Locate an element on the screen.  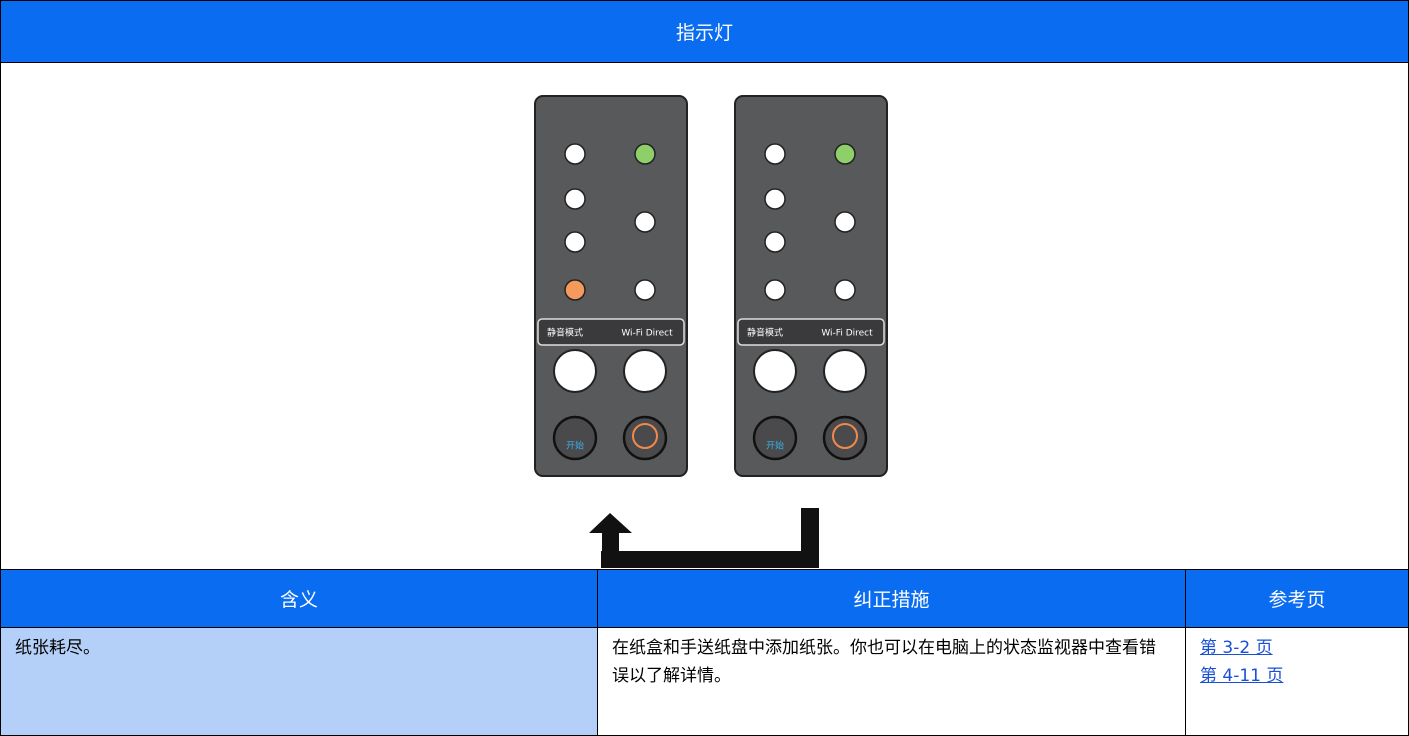
meaning: 纸张耗尽。 is located at coordinates (299, 681).